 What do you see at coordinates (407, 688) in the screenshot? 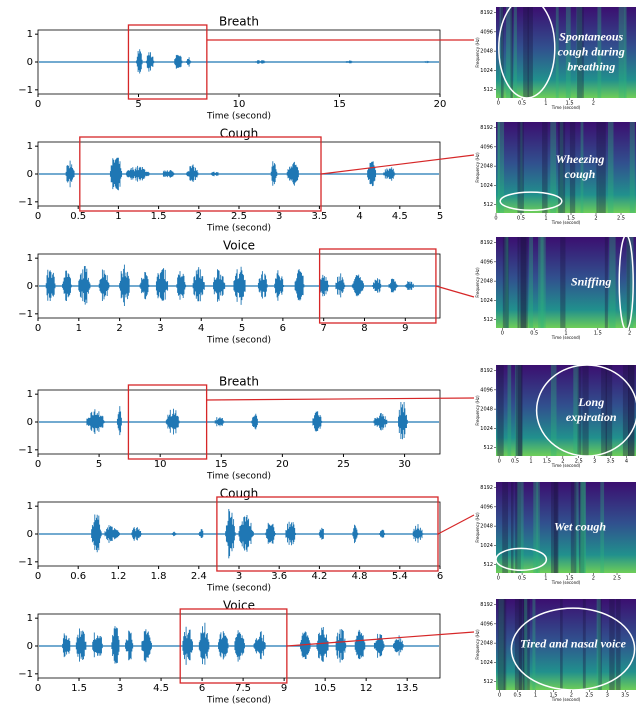
I see `x-tick-label: 13.5` at bounding box center [407, 688].